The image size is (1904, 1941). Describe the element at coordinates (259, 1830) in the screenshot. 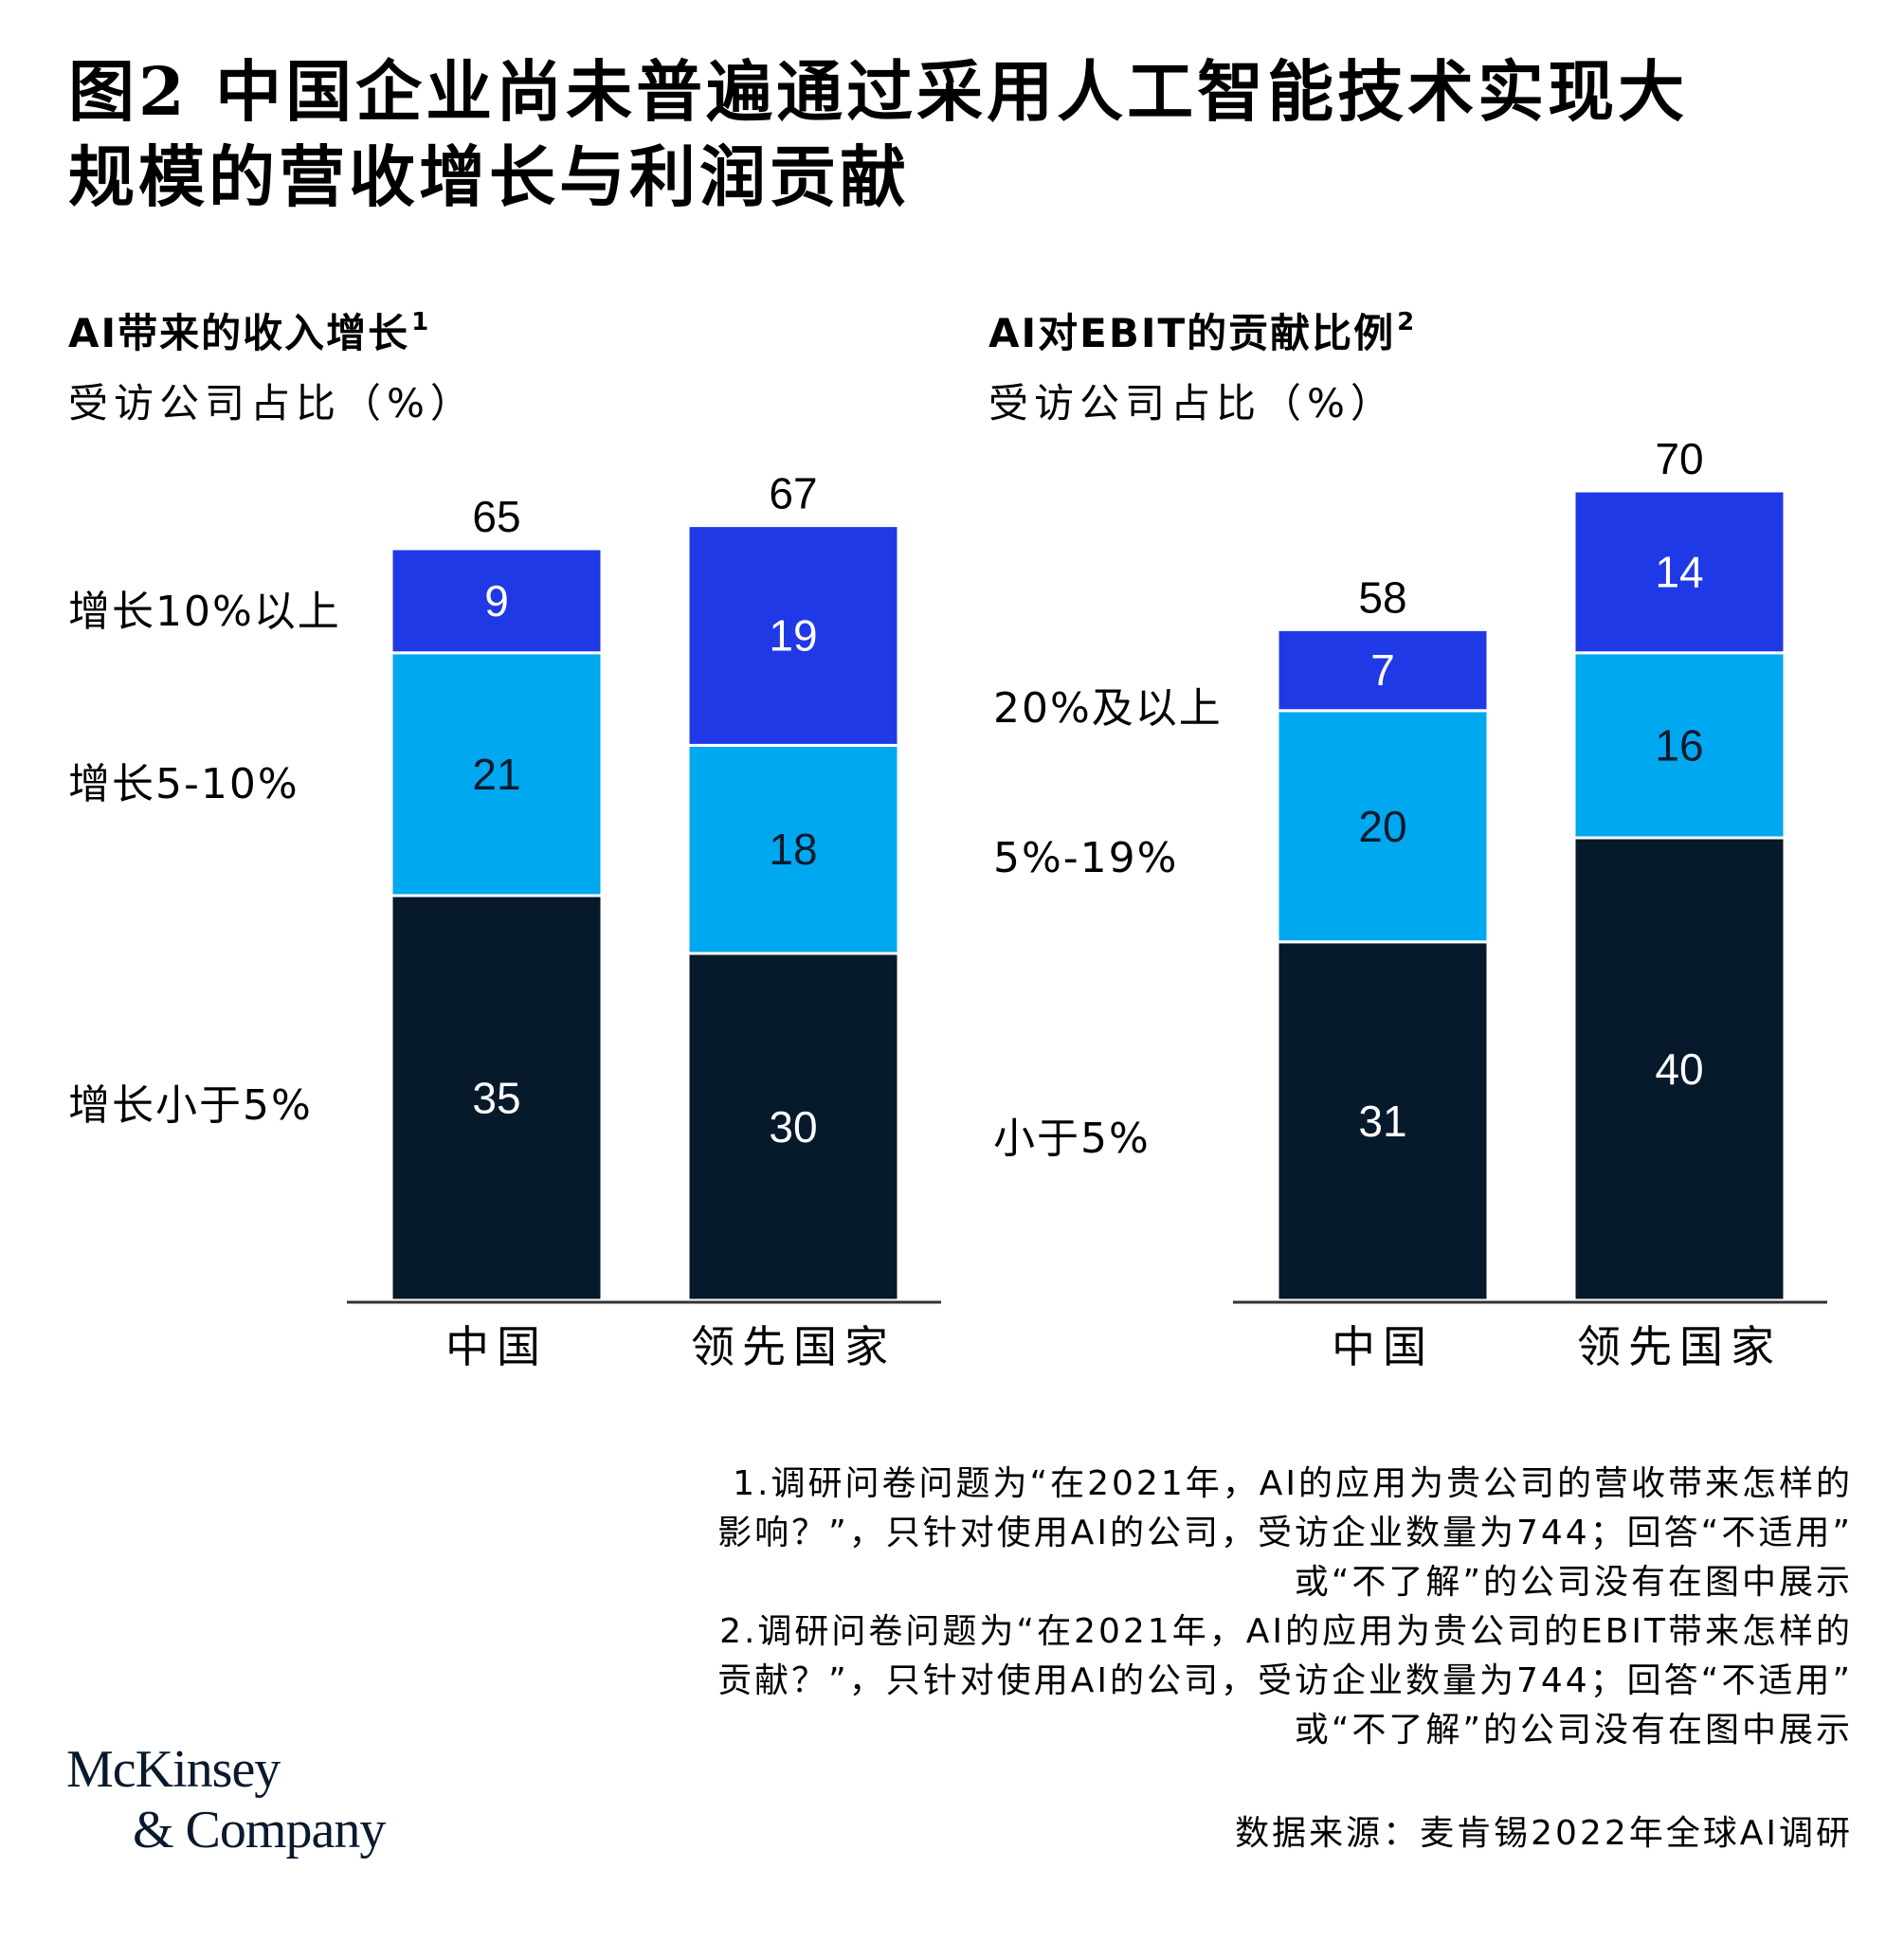

I see `logo-line-2: & Company` at that location.